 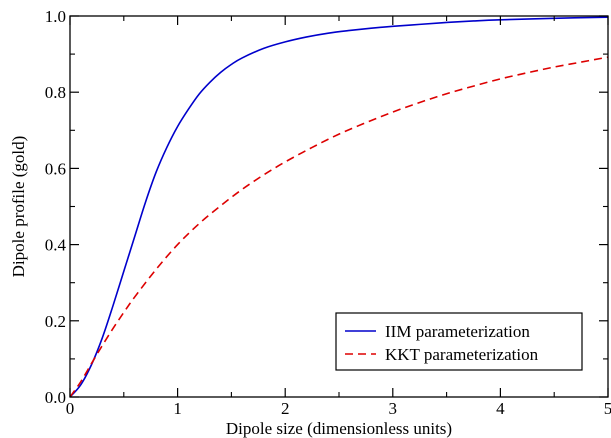 I want to click on x-tick-label: 5, so click(x=607, y=408).